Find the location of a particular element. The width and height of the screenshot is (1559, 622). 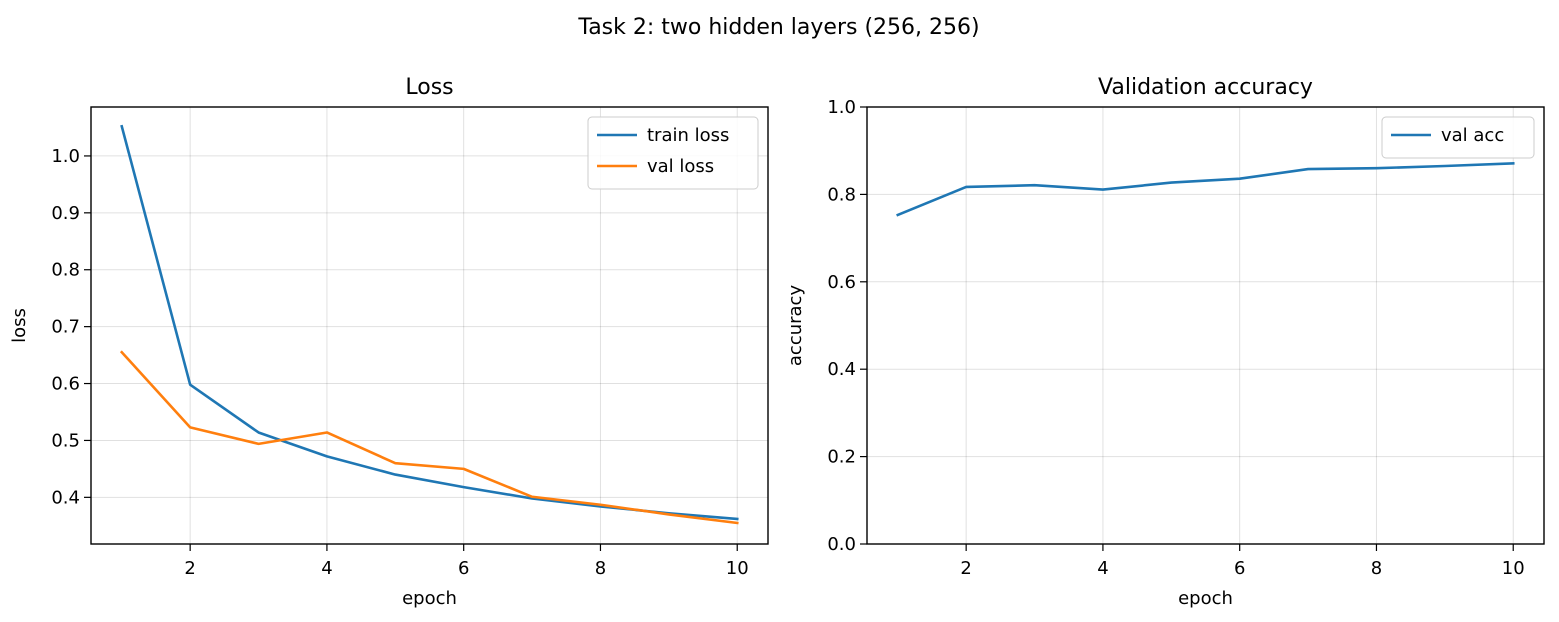

accuracy-y-tick-label: 0.6 is located at coordinates (841, 282).